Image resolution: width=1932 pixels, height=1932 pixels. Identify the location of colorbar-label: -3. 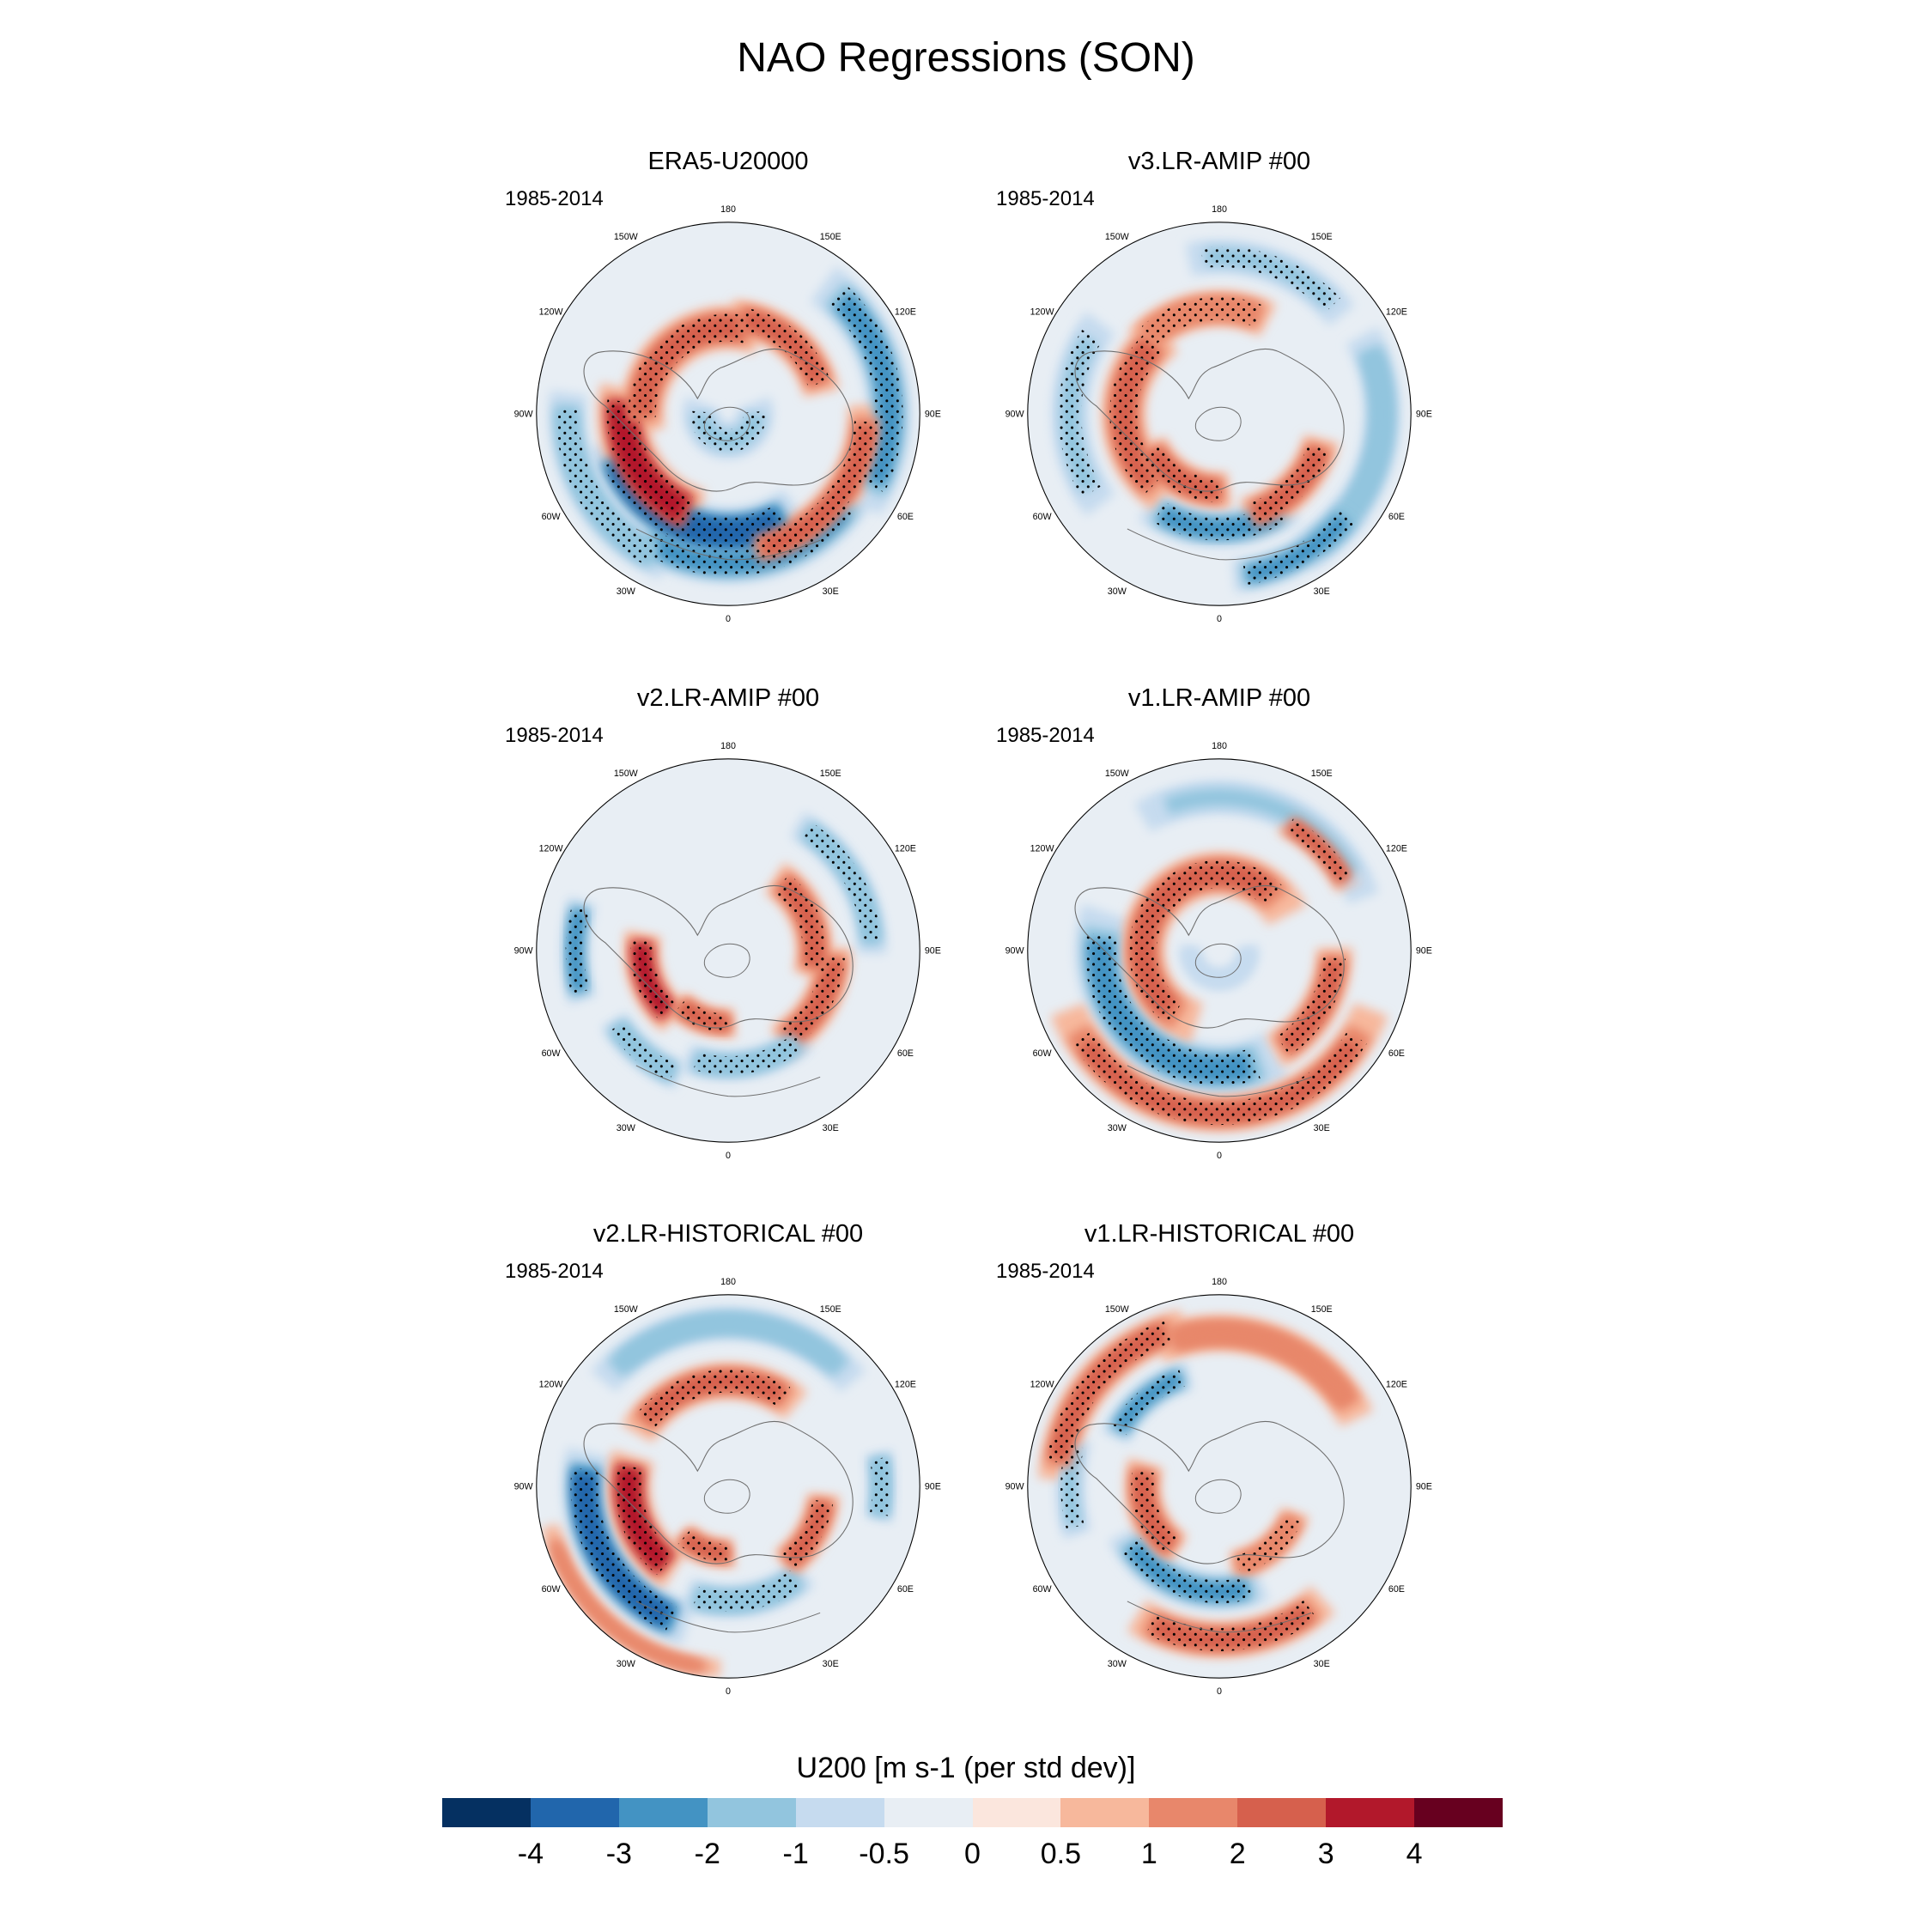
(618, 1854).